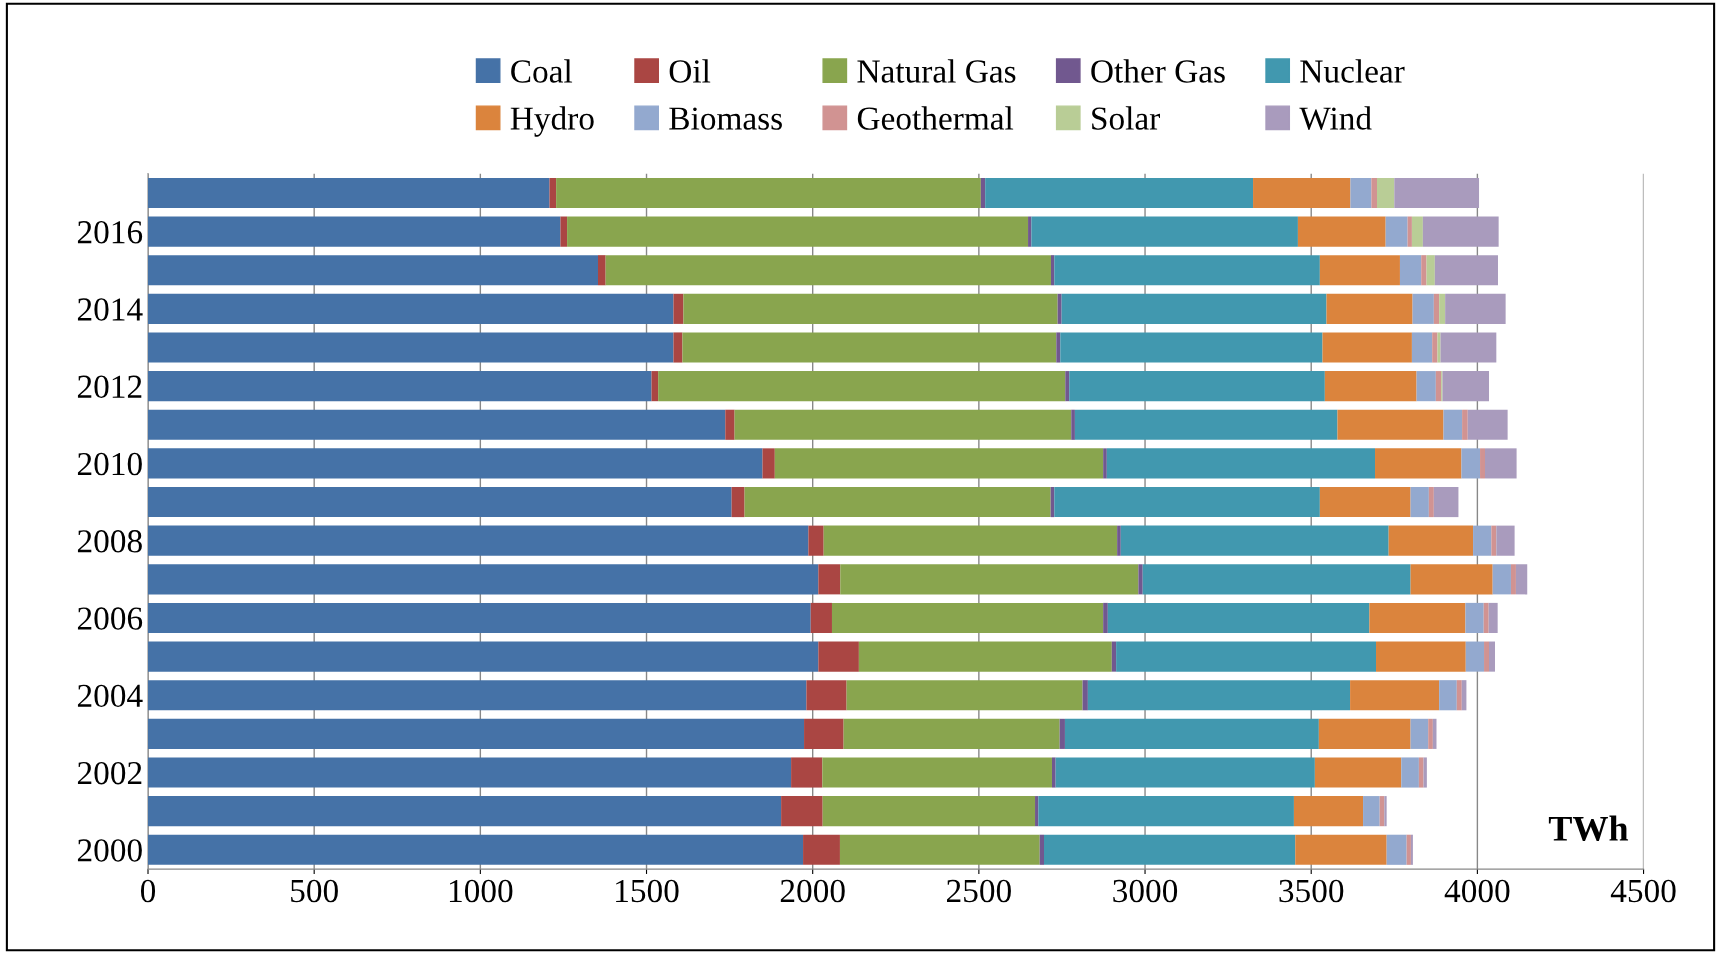 This screenshot has height=954, width=1721. What do you see at coordinates (1145, 891) in the screenshot?
I see `x-tick-label: 3000` at bounding box center [1145, 891].